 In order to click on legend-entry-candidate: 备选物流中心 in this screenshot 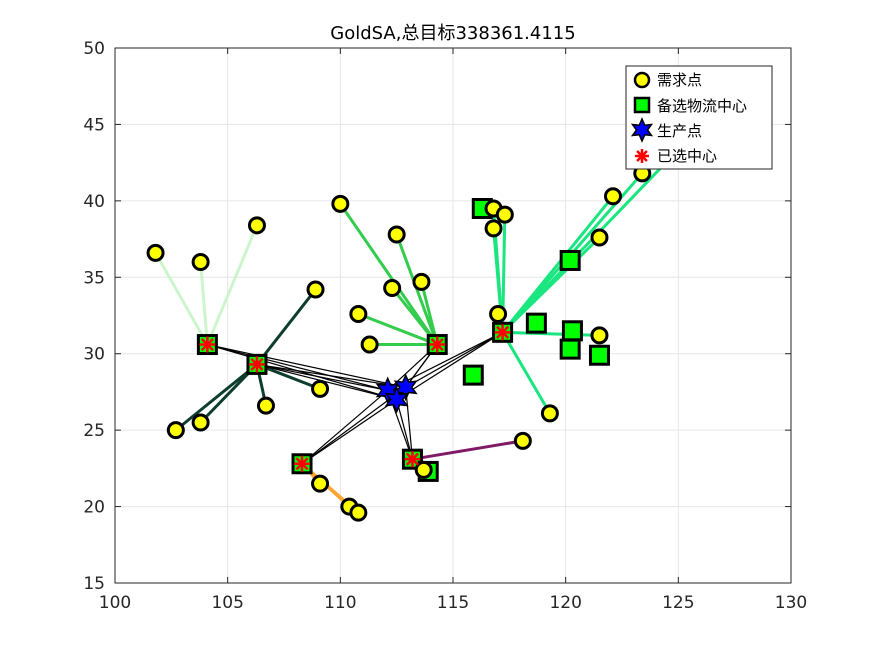, I will do `click(690, 105)`.